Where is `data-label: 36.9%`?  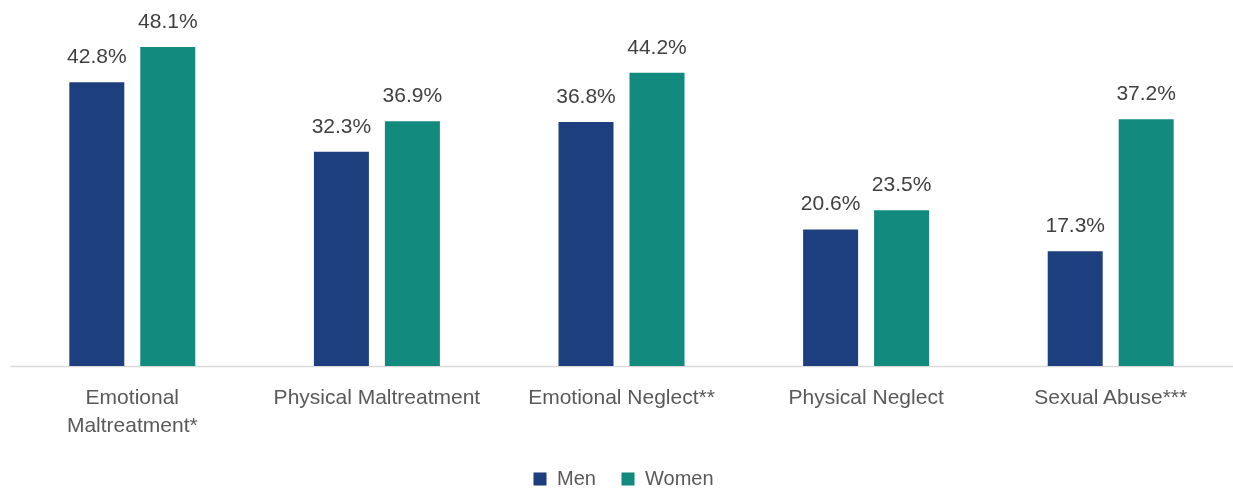 data-label: 36.9% is located at coordinates (412, 95).